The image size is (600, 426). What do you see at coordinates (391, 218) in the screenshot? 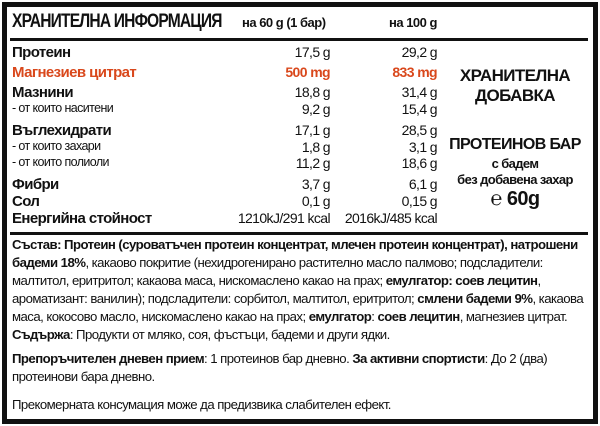
I see `nutrient-value-per-100g: 2016kJ/485 kcal` at bounding box center [391, 218].